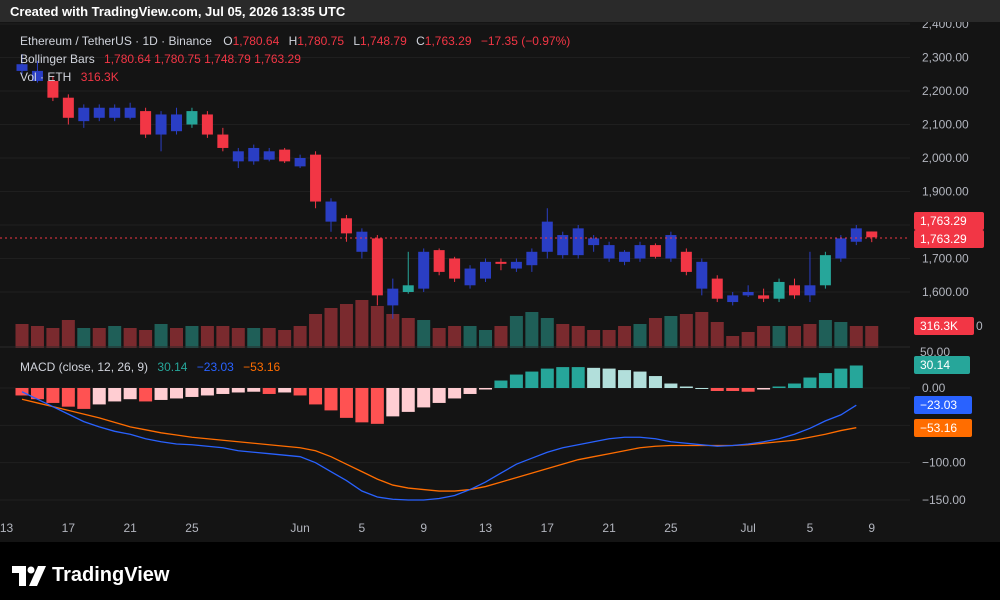 The image size is (1000, 600). I want to click on svg-text: Vol · ETH 316.3K, so click(69, 77).